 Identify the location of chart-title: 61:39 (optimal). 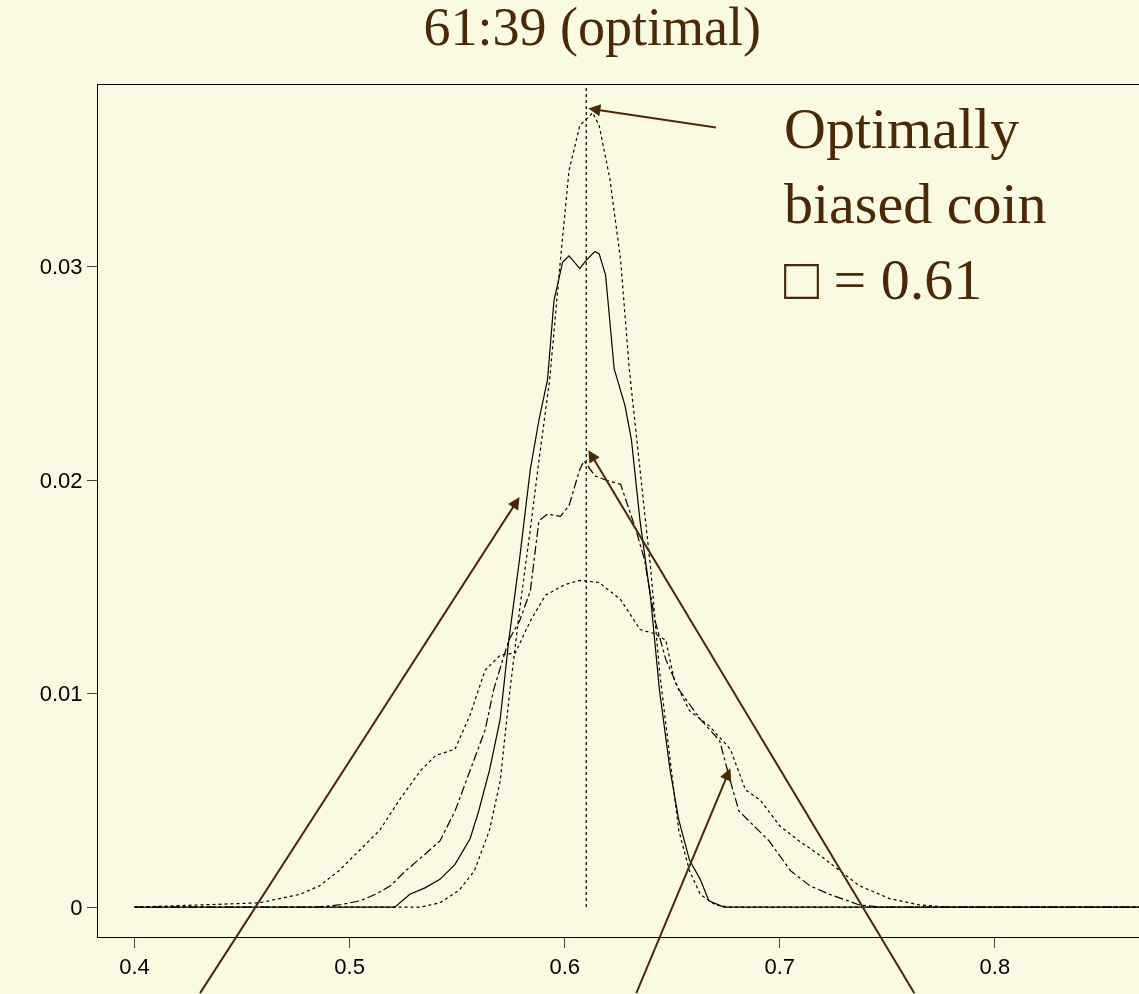
(592, 28).